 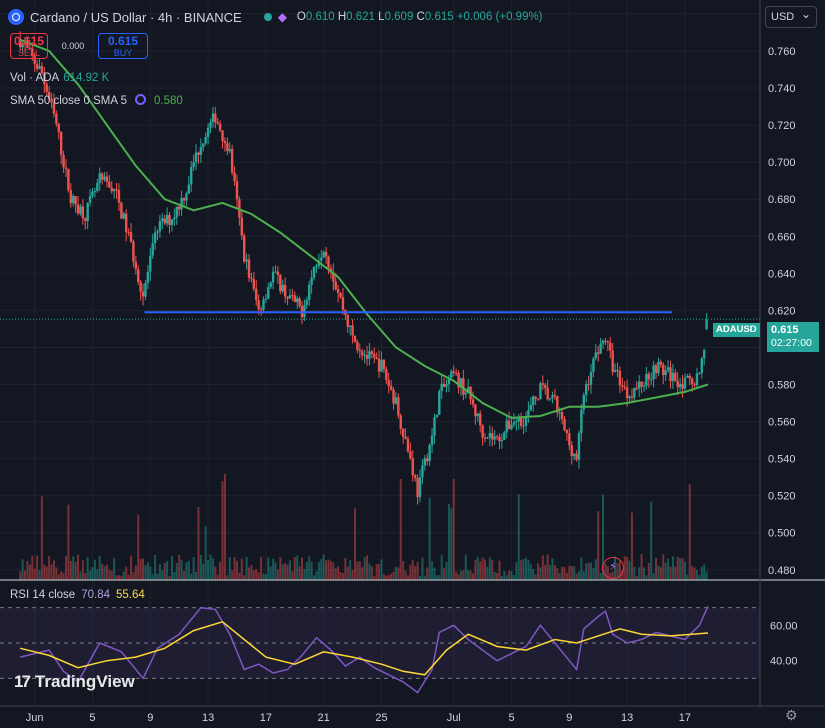 I want to click on rsi-legend: RSI 14 close 70.84 55.64, so click(x=77, y=595).